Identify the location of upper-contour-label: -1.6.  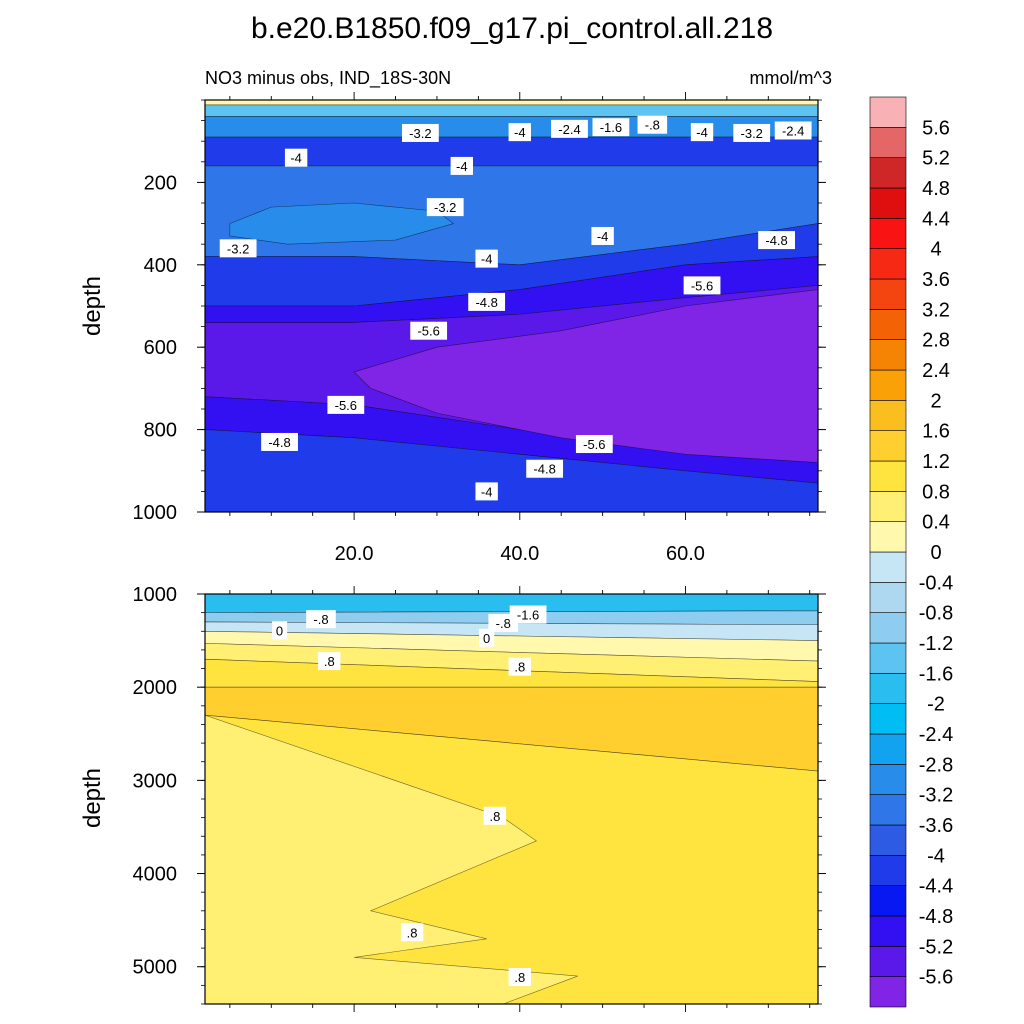
(611, 127).